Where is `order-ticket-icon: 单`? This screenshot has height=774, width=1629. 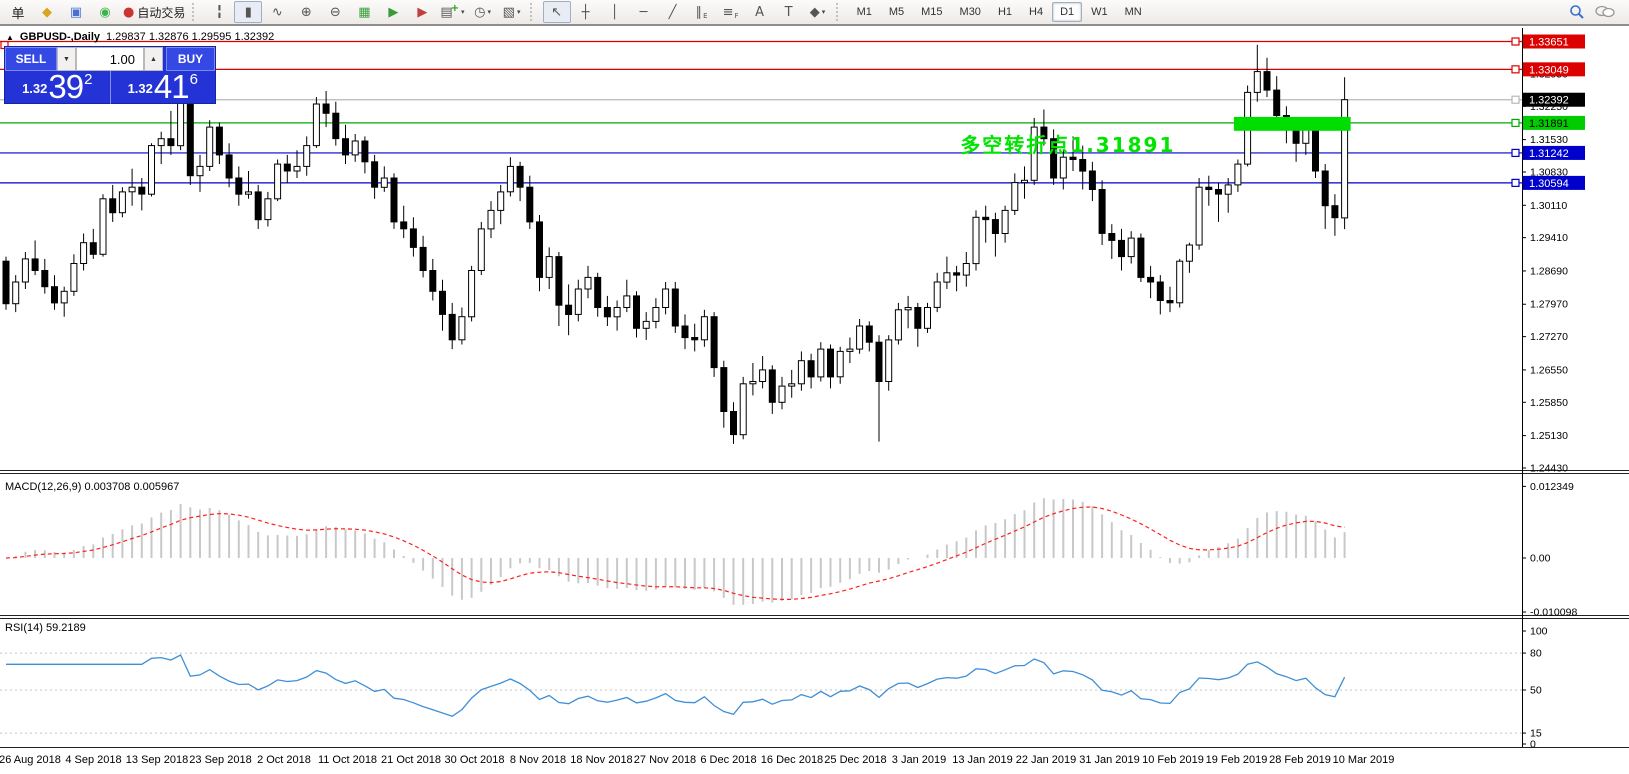 order-ticket-icon: 单 is located at coordinates (18, 14).